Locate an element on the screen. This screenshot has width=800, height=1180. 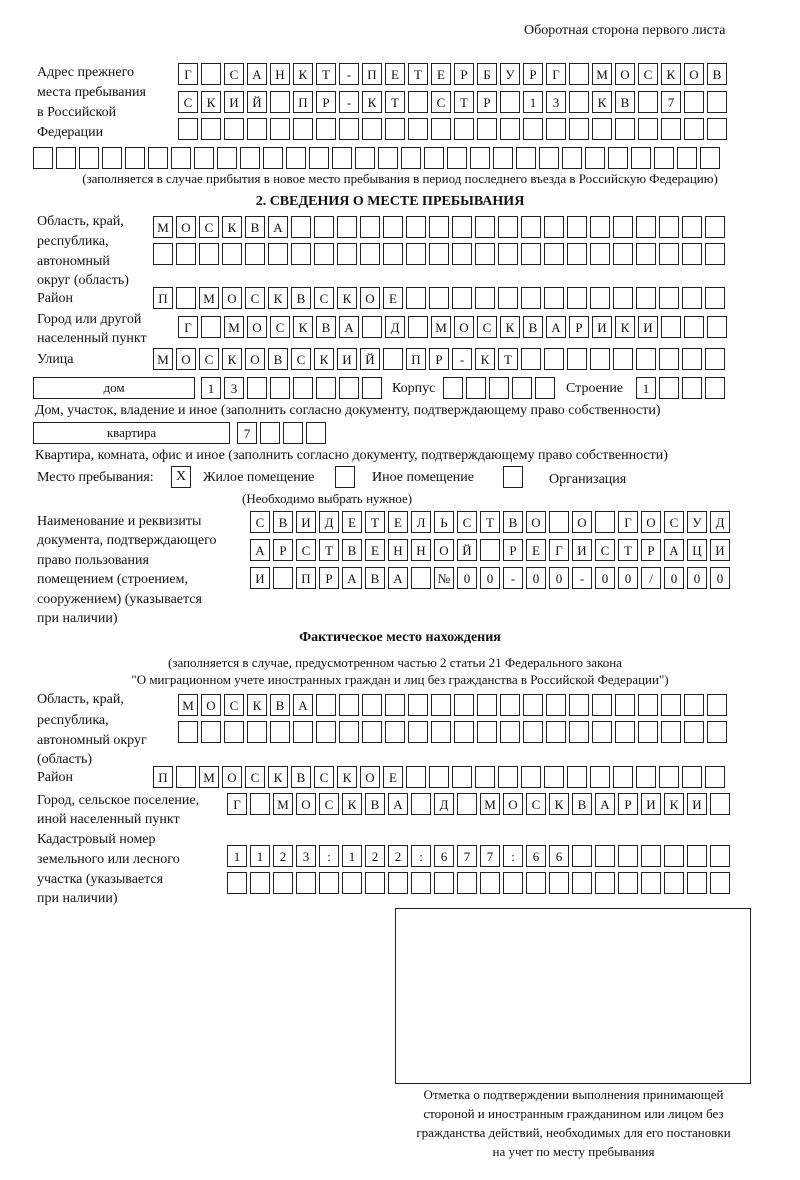
char-cell: М is located at coordinates (163, 227).